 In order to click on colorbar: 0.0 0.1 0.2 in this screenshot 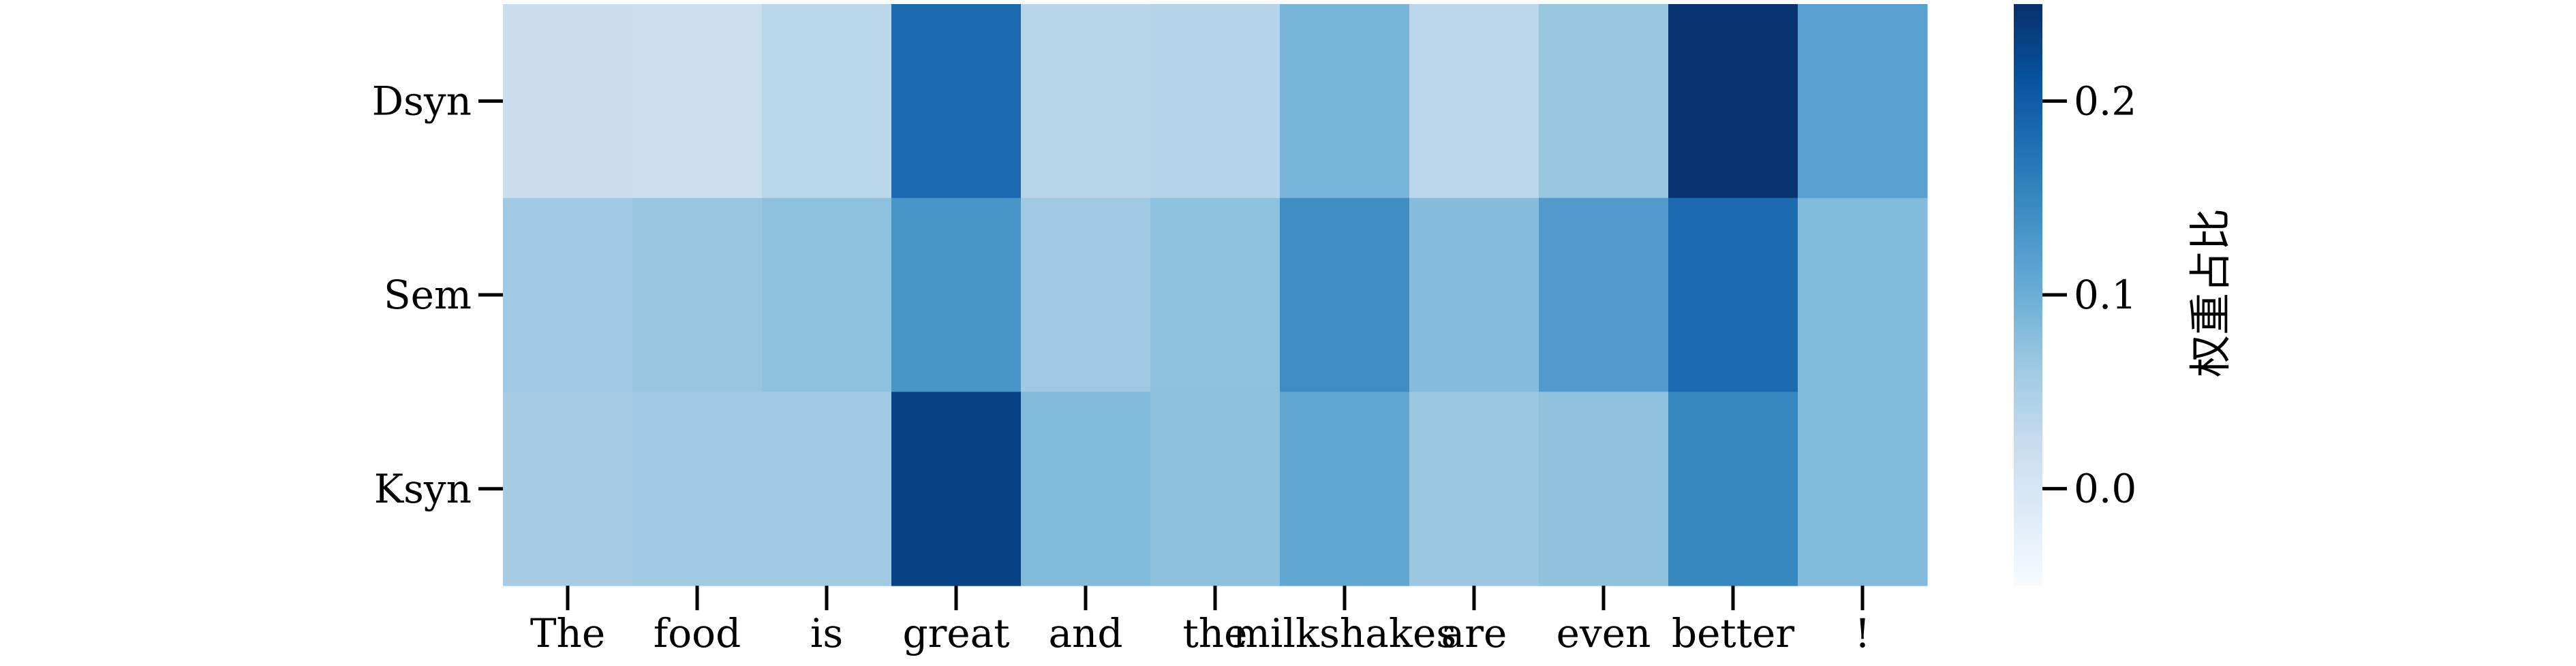, I will do `click(2075, 295)`.